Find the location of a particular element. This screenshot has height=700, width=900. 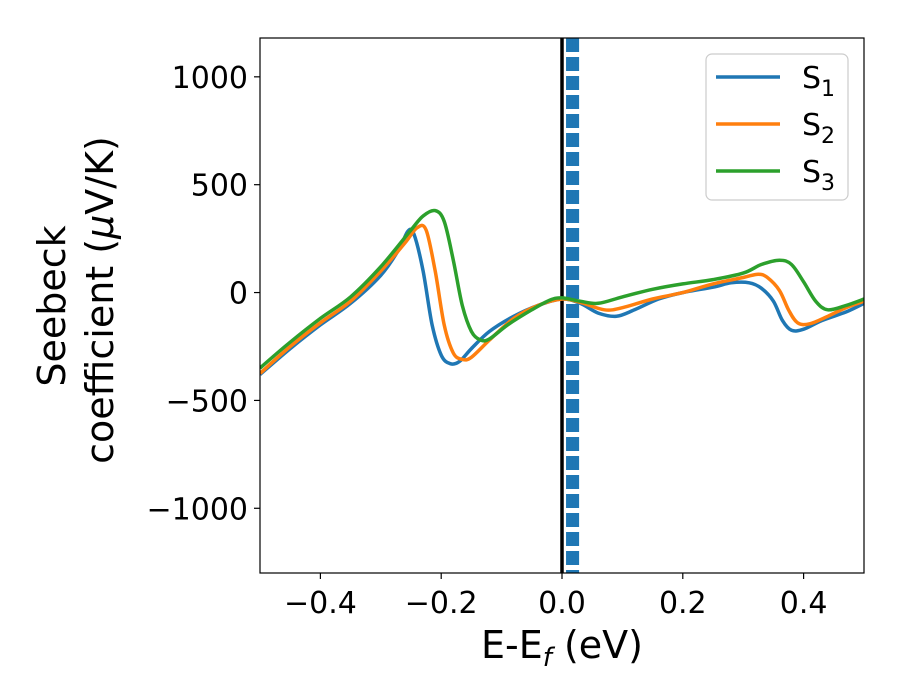

x-axis-ticks: −0.4 −0.2 0.0 0.2 0.4 is located at coordinates (555, 597).